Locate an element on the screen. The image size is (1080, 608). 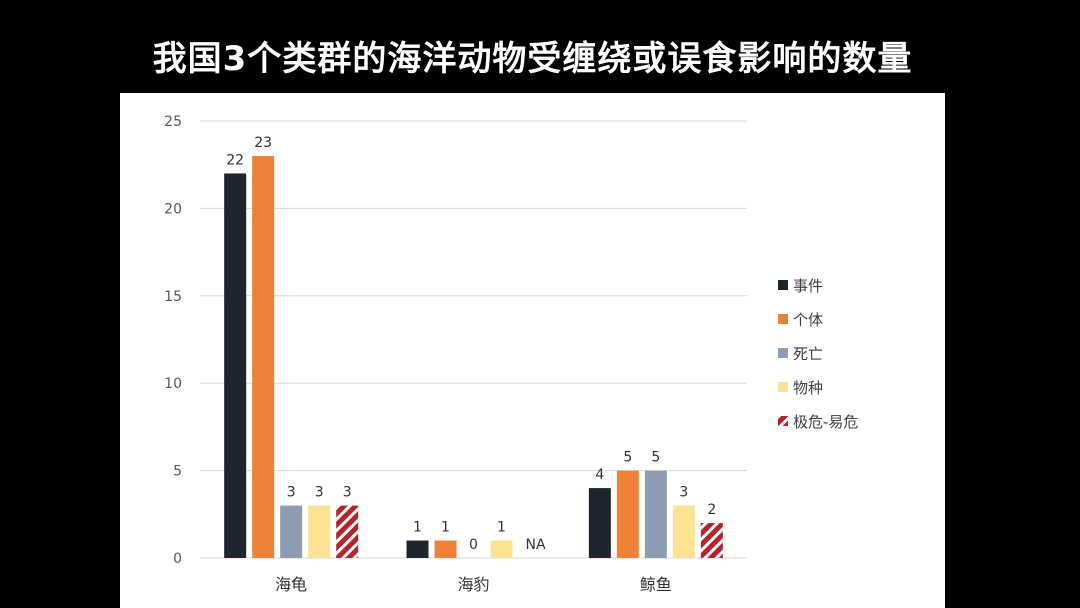
data-label: 22 is located at coordinates (235, 160).